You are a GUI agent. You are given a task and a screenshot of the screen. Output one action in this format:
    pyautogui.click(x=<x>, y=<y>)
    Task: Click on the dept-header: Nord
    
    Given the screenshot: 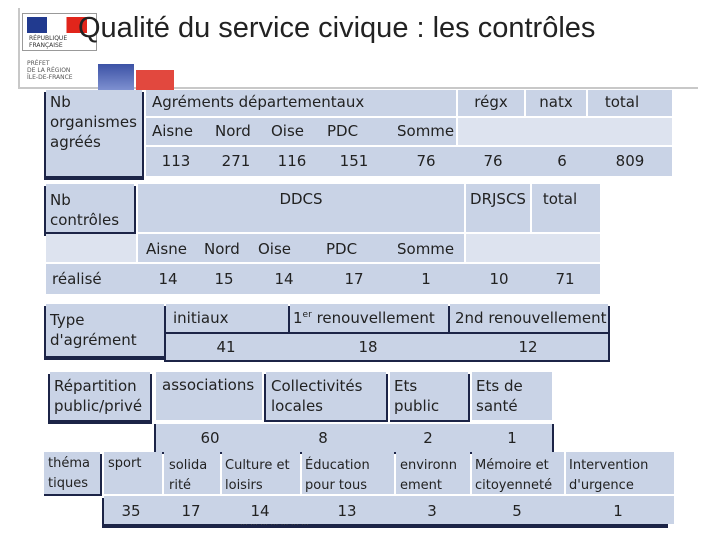 What is the action you would take?
    pyautogui.click(x=222, y=249)
    